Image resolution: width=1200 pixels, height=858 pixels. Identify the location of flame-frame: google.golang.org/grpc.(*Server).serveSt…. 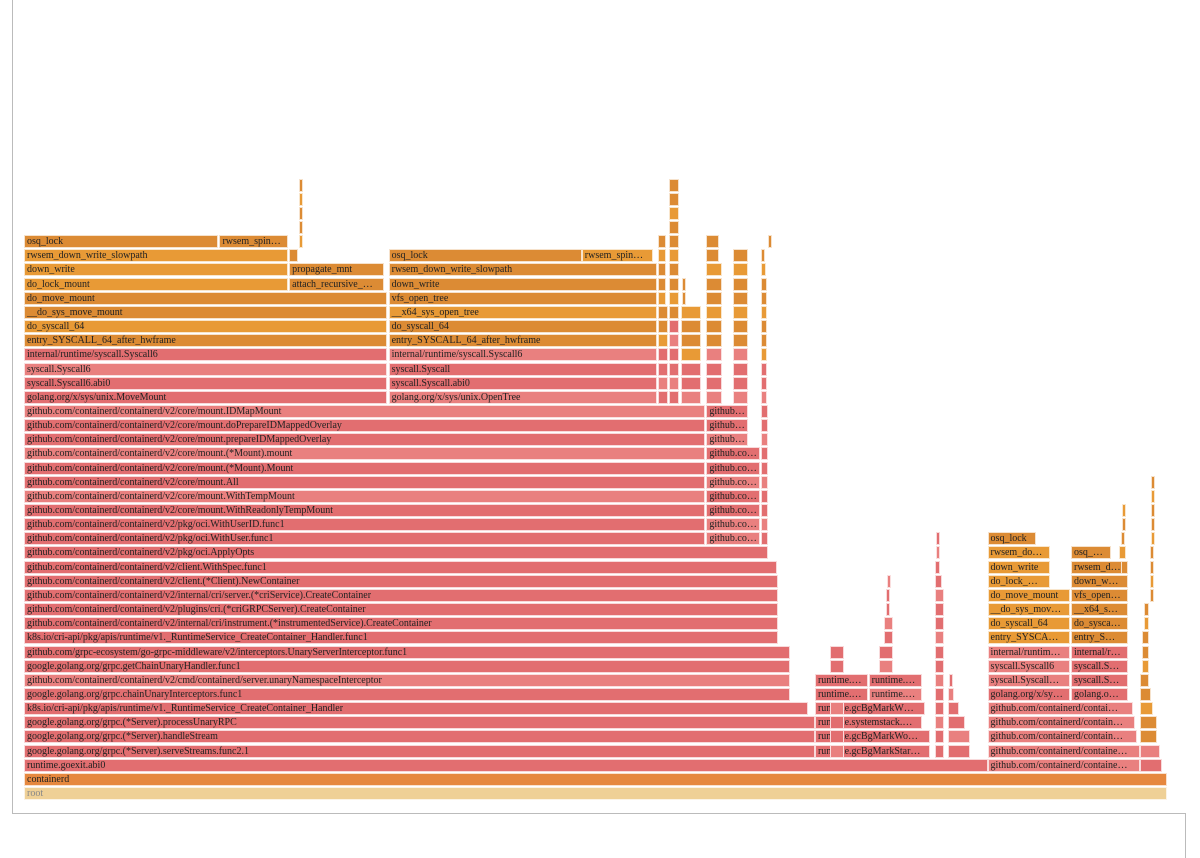
(419, 751).